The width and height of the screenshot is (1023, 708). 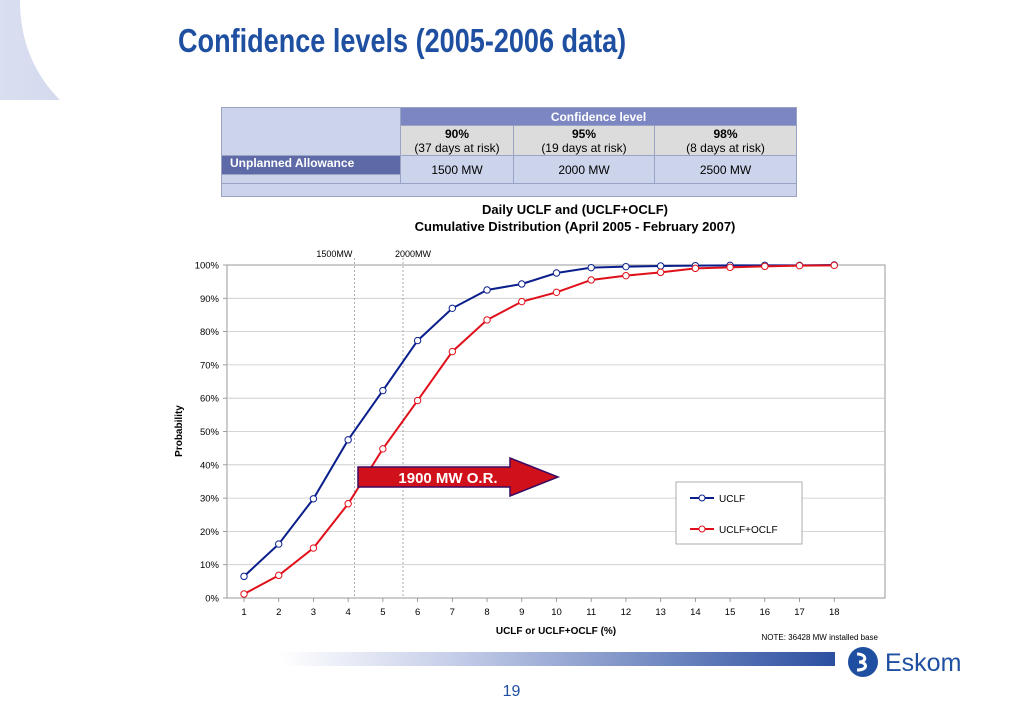 I want to click on x-tick-label: 18, so click(x=834, y=612).